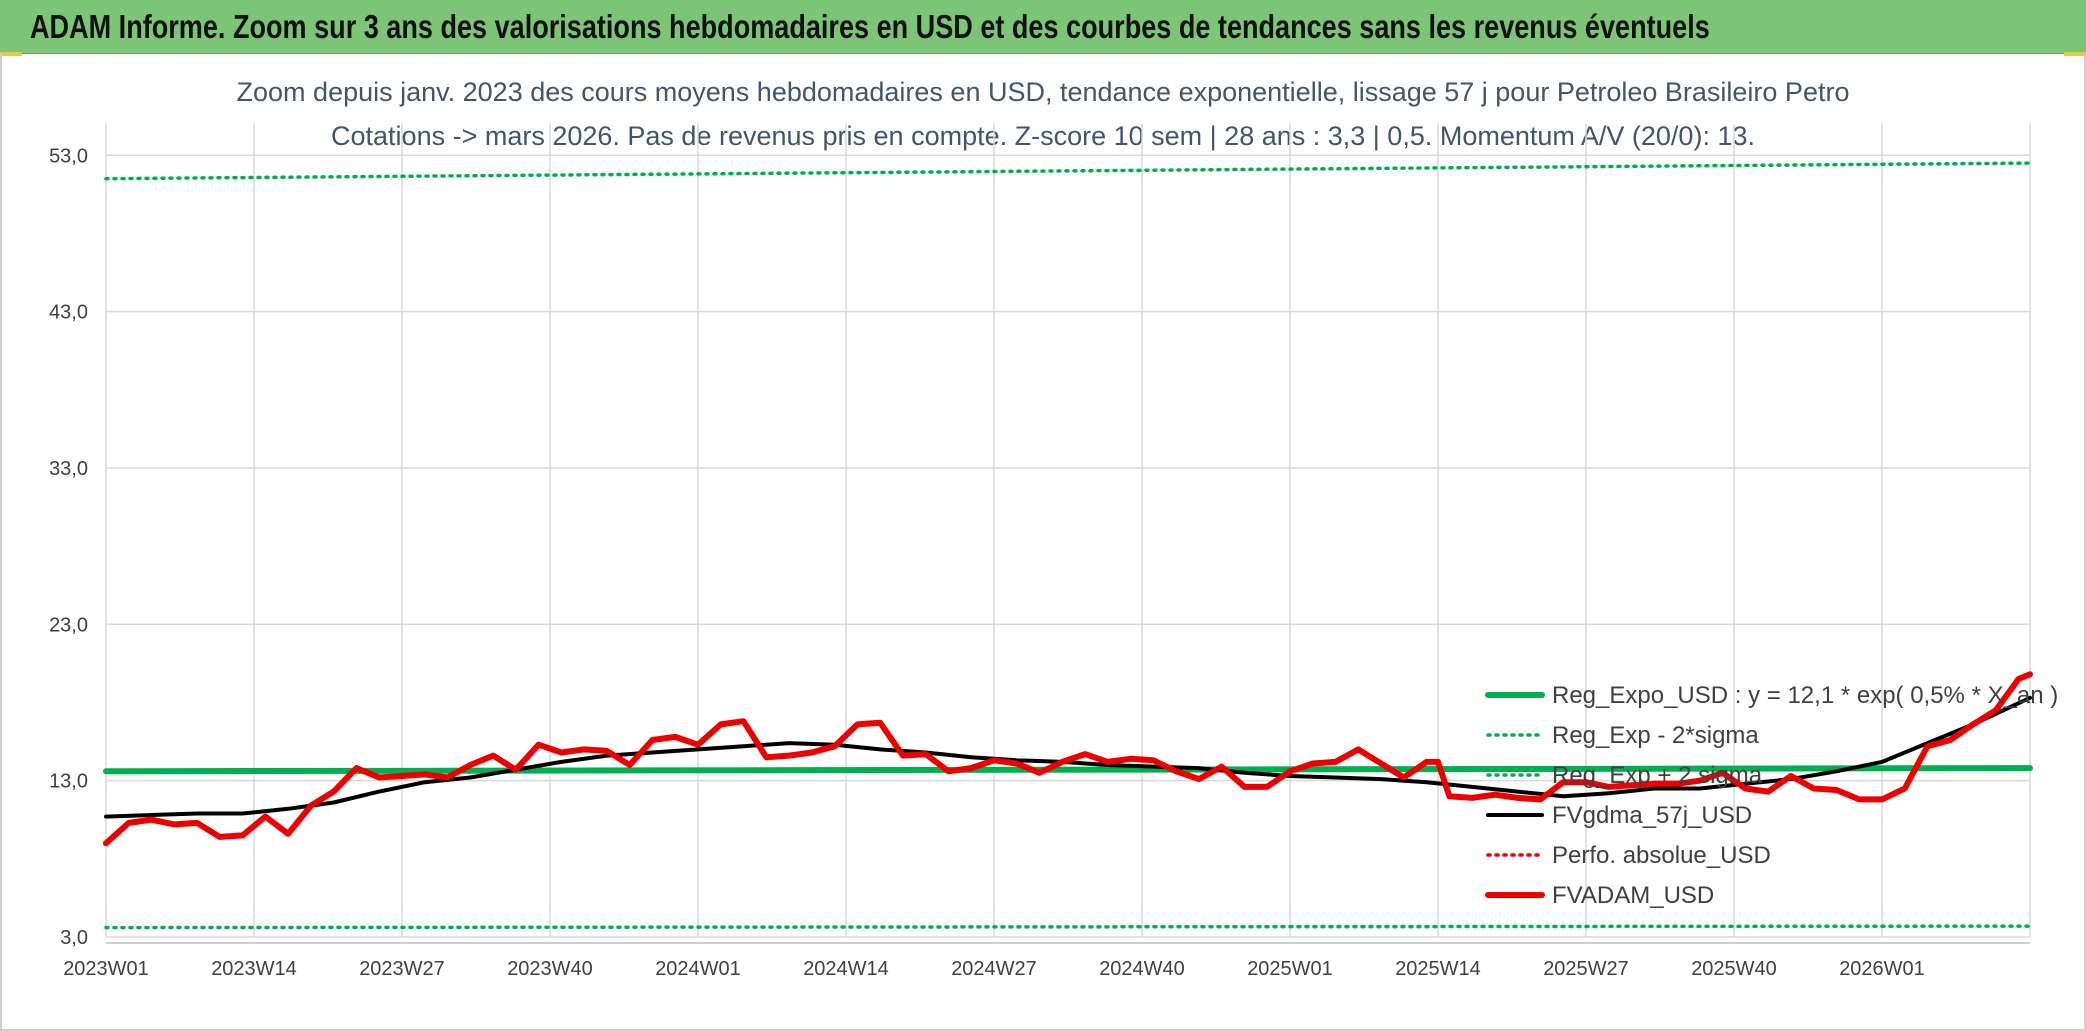 The width and height of the screenshot is (2086, 1031). I want to click on y-tick-label: 53,0, so click(68, 156).